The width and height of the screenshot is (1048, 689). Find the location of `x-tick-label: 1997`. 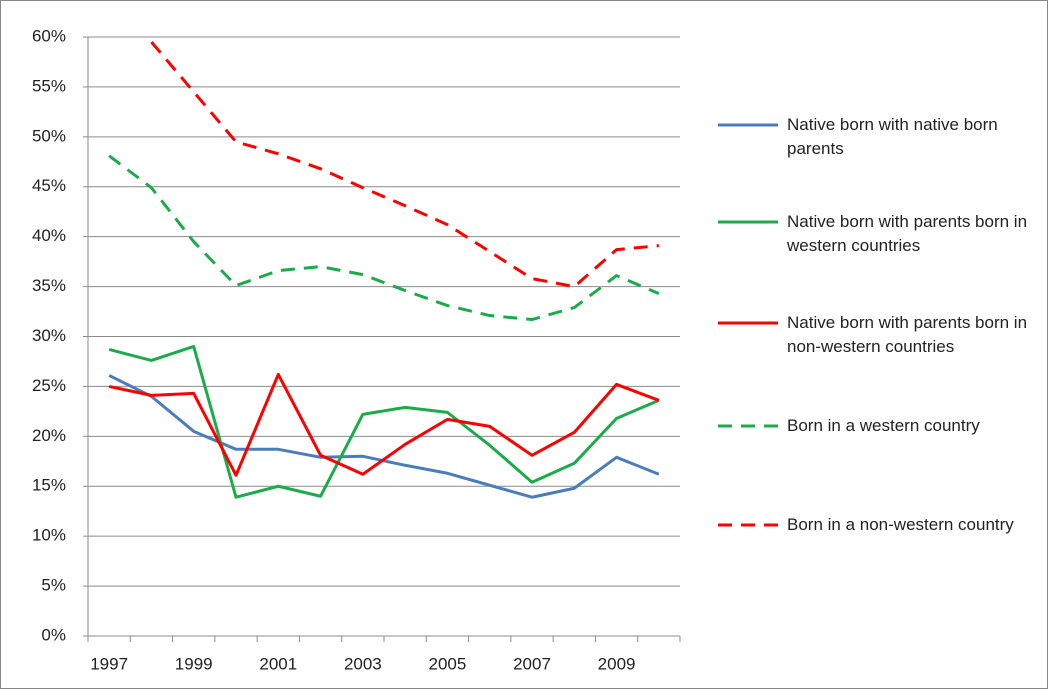

x-tick-label: 1997 is located at coordinates (109, 663).